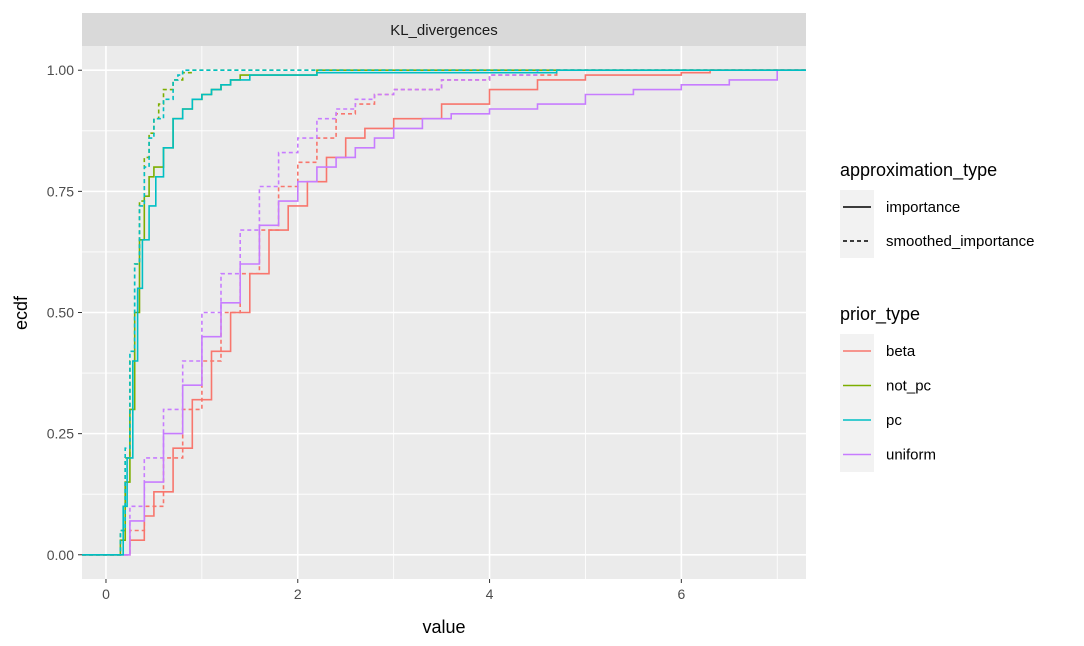 The height and width of the screenshot is (646, 1084). What do you see at coordinates (681, 594) in the screenshot?
I see `x-tick-label: 6` at bounding box center [681, 594].